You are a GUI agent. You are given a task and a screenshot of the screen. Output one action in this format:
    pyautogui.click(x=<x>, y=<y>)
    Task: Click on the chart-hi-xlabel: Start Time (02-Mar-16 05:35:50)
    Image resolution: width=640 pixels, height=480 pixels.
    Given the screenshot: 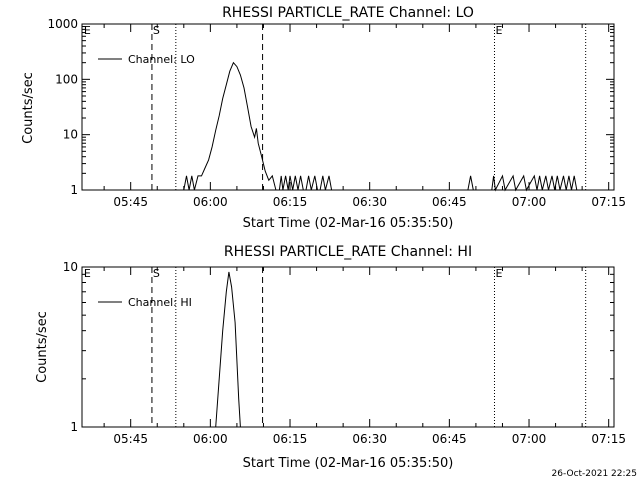 What is the action you would take?
    pyautogui.click(x=348, y=463)
    